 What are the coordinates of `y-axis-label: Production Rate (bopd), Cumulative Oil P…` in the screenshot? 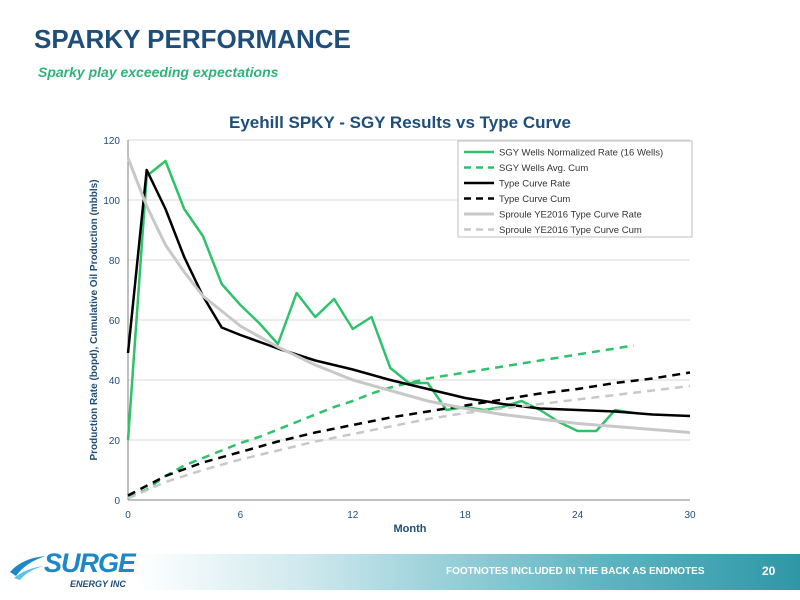 It's located at (94, 319).